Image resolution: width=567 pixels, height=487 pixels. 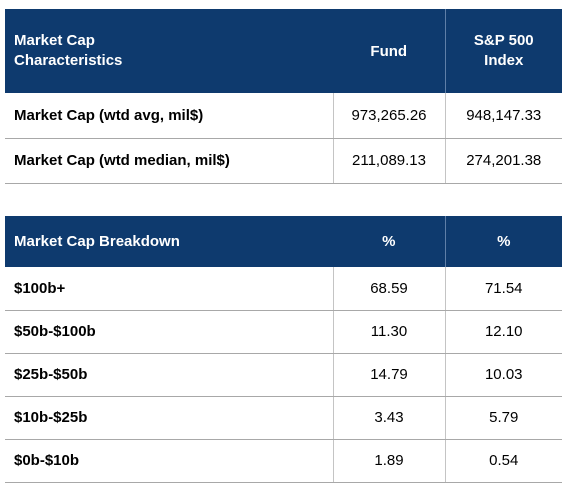 I want to click on table-row: $0b-$10b 1.89 0.54, so click(x=283, y=461).